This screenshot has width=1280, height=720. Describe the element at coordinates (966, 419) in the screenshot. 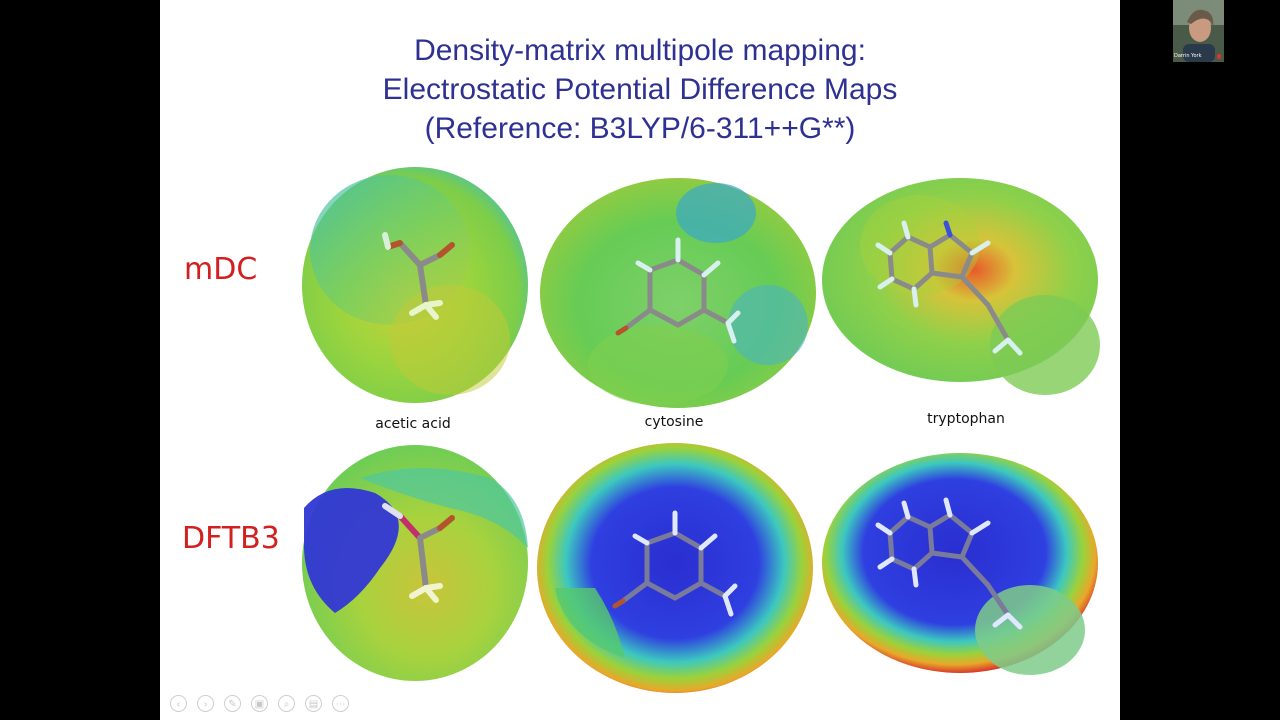

I see `caption-tryptophan: tryptophan` at that location.